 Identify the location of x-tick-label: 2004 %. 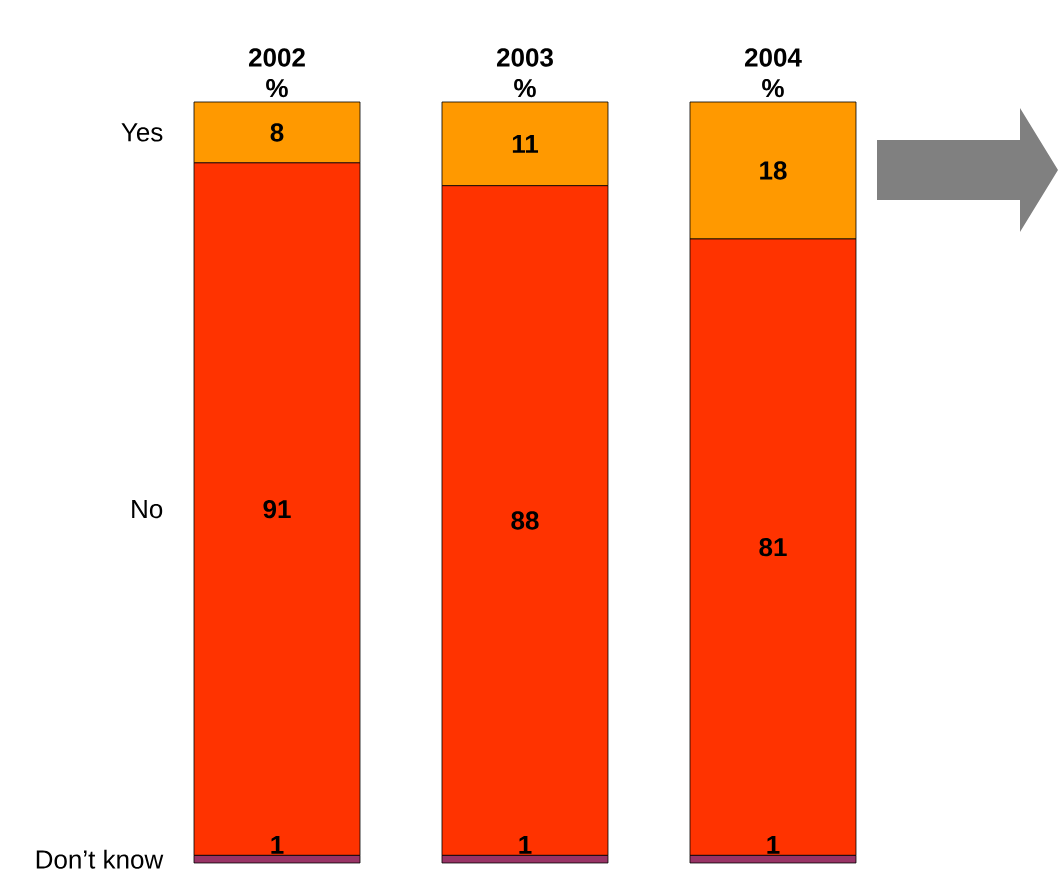
(773, 73).